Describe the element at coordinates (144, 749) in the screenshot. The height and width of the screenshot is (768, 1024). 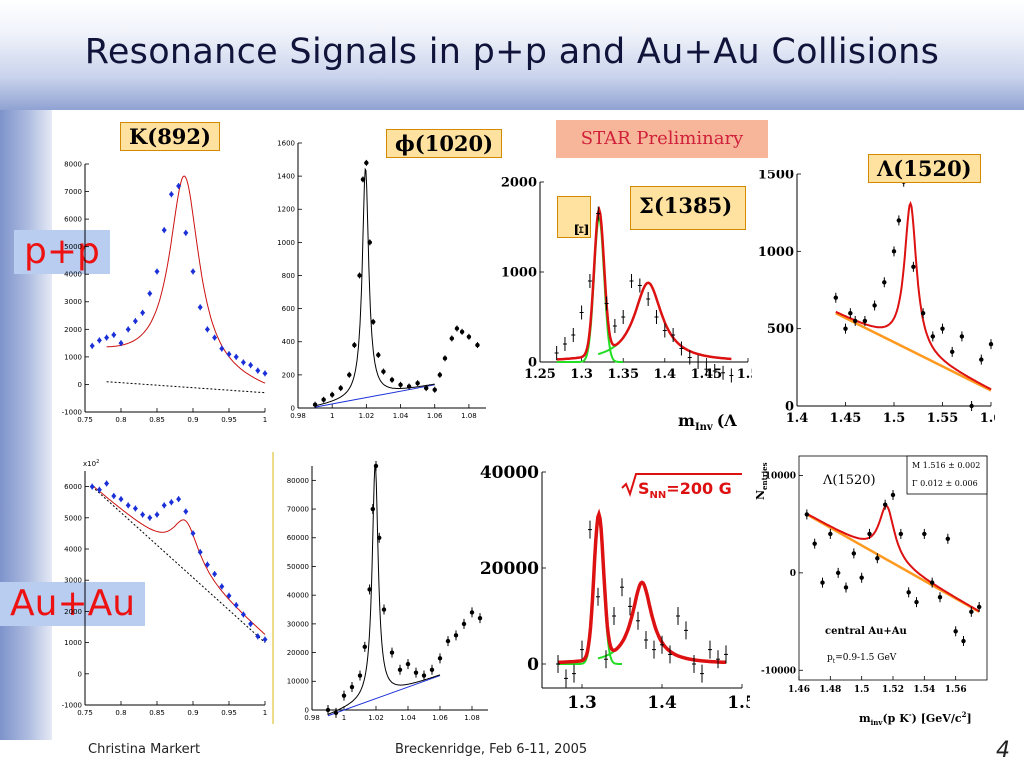
I see `footer-author: Christina Markert` at that location.